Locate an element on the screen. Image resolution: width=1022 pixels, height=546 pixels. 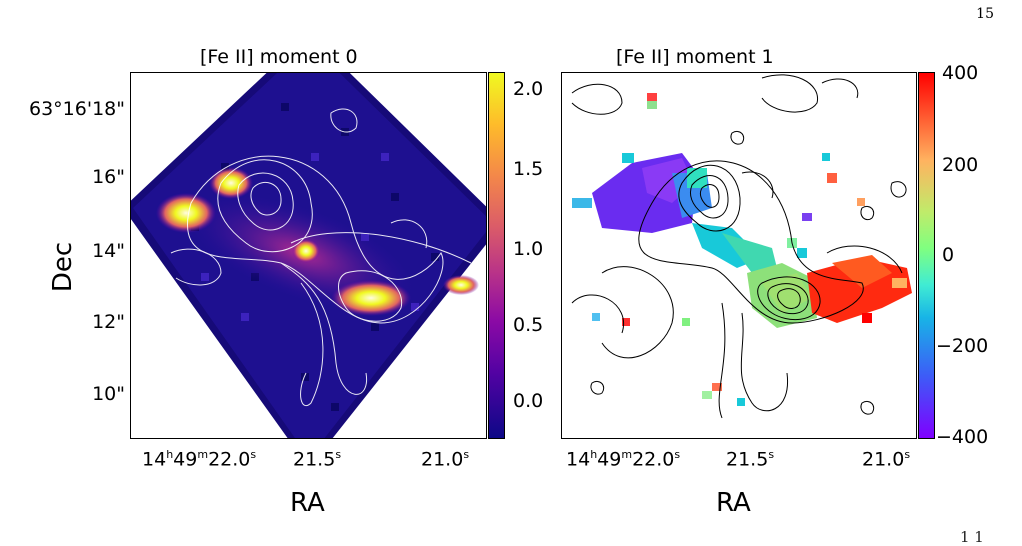
left-xtick-3: 21.0s is located at coordinates (445, 459).